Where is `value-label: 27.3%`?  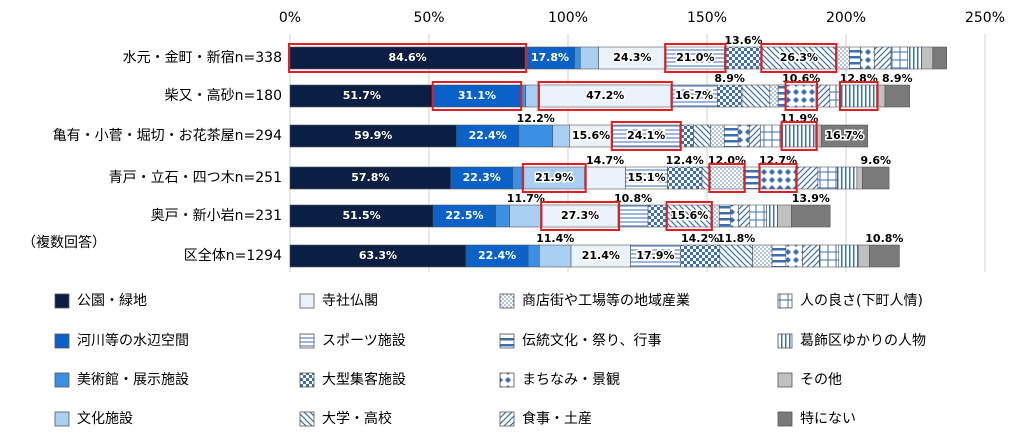
value-label: 27.3% is located at coordinates (580, 215).